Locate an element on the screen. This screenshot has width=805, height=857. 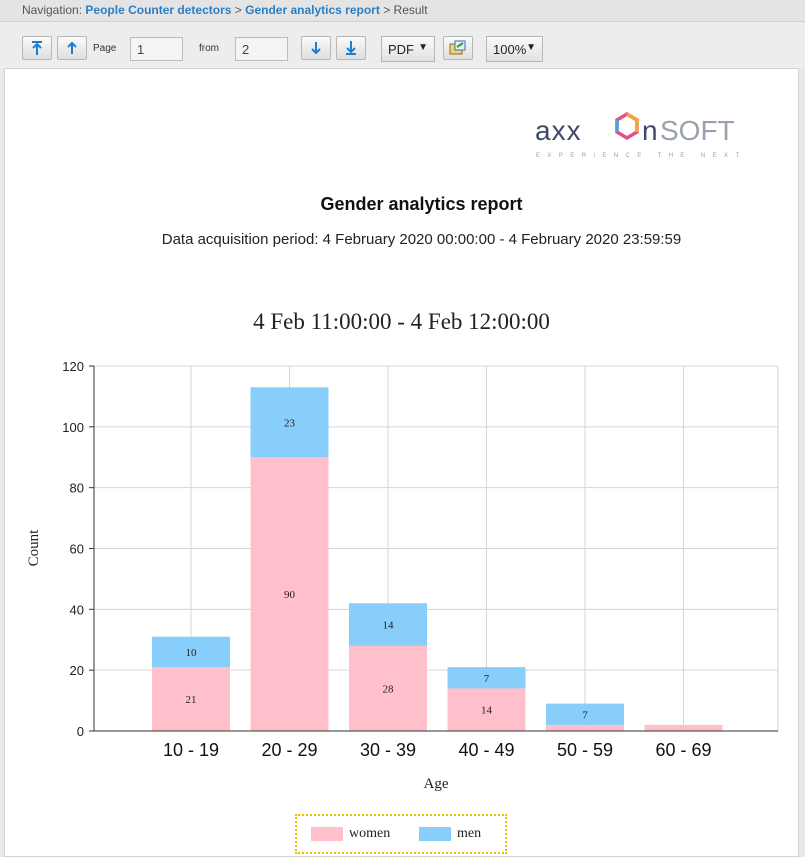
y-tick-label: 100 is located at coordinates (73, 427).